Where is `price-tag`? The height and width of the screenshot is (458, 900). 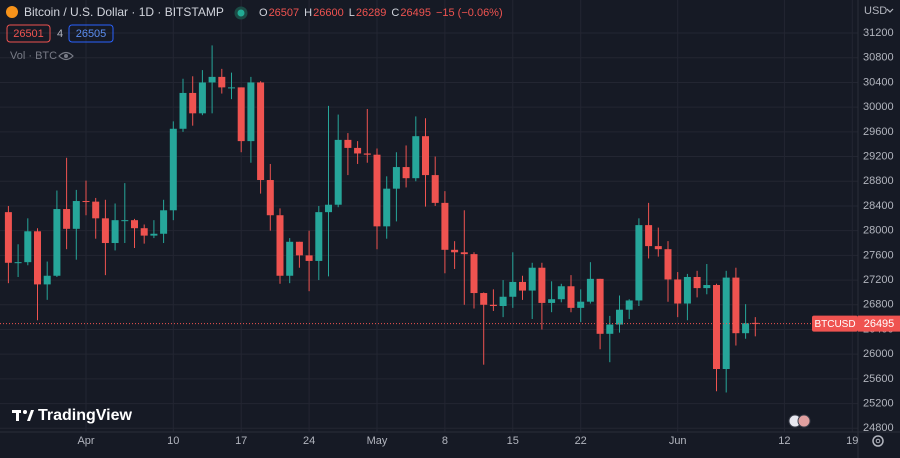 price-tag is located at coordinates (835, 323).